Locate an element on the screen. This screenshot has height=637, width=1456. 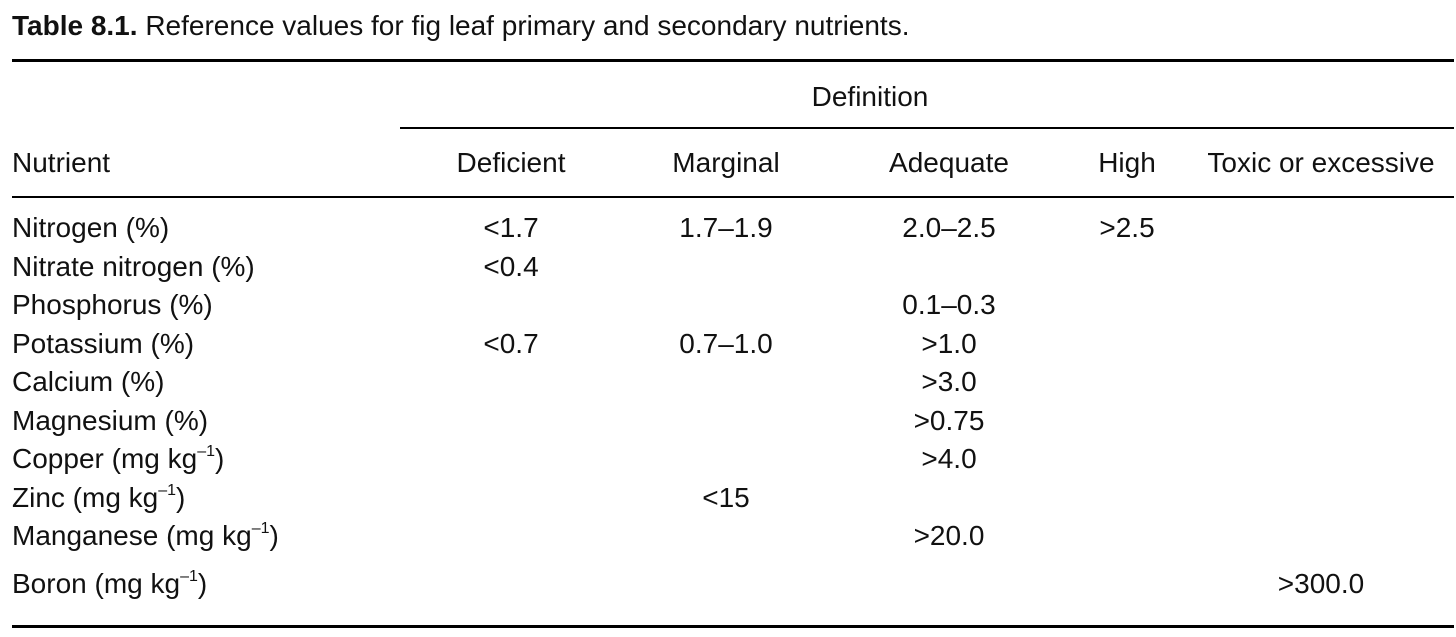
table-cell-adequate: >3.0 is located at coordinates (949, 381).